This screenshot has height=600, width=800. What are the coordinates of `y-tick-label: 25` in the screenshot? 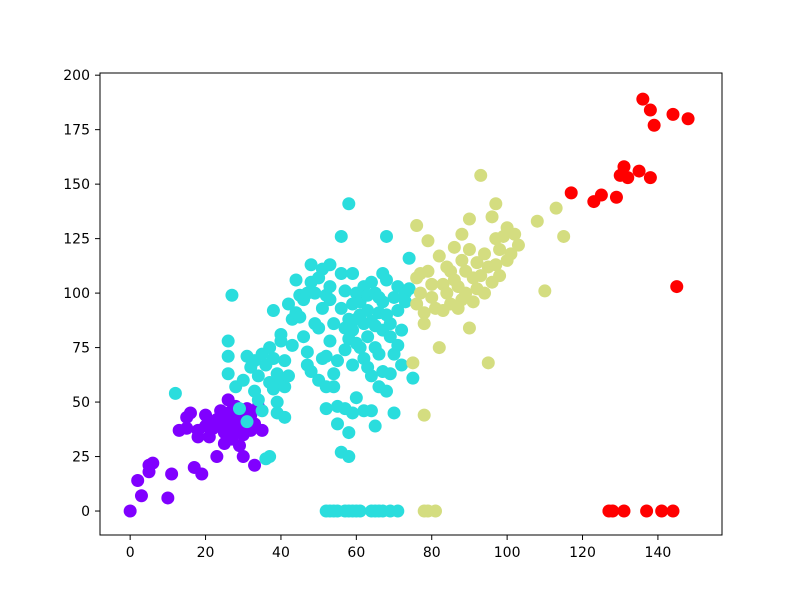 It's located at (81, 458).